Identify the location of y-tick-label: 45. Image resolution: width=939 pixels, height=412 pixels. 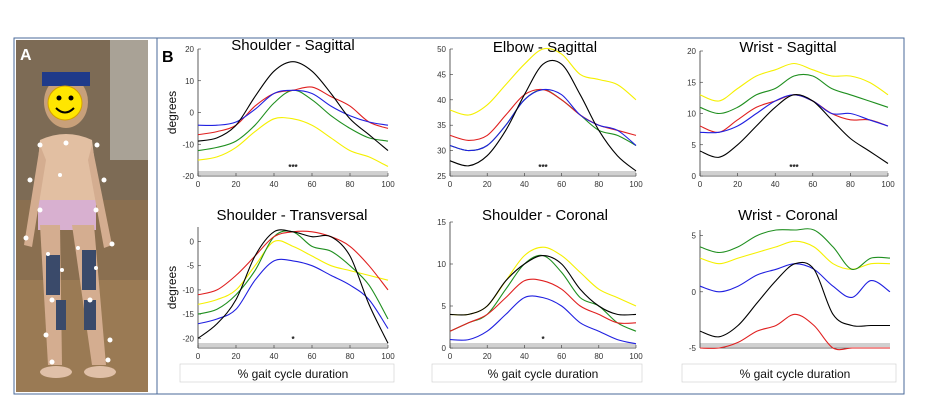
(441, 74).